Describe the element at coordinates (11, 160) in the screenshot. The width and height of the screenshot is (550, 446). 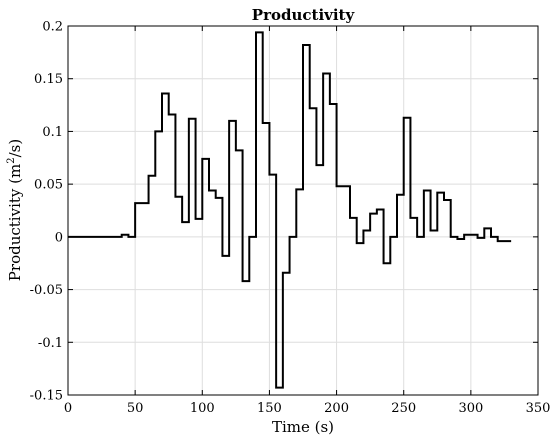
I see `y-axis-title-superscript: 2` at that location.